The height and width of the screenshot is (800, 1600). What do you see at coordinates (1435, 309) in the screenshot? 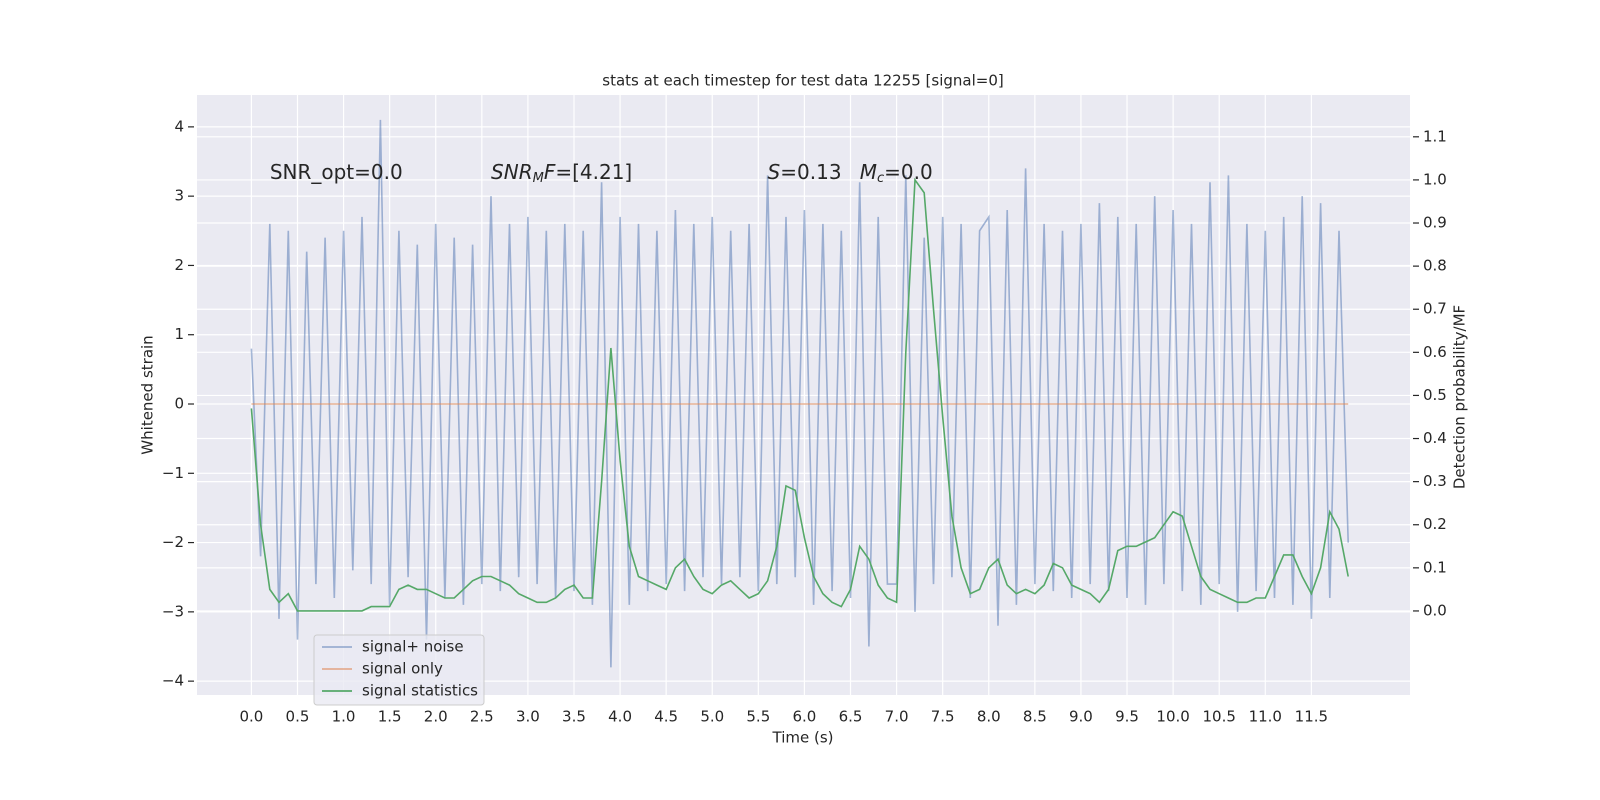
I see `y2-tick-label: 0.7` at bounding box center [1435, 309].